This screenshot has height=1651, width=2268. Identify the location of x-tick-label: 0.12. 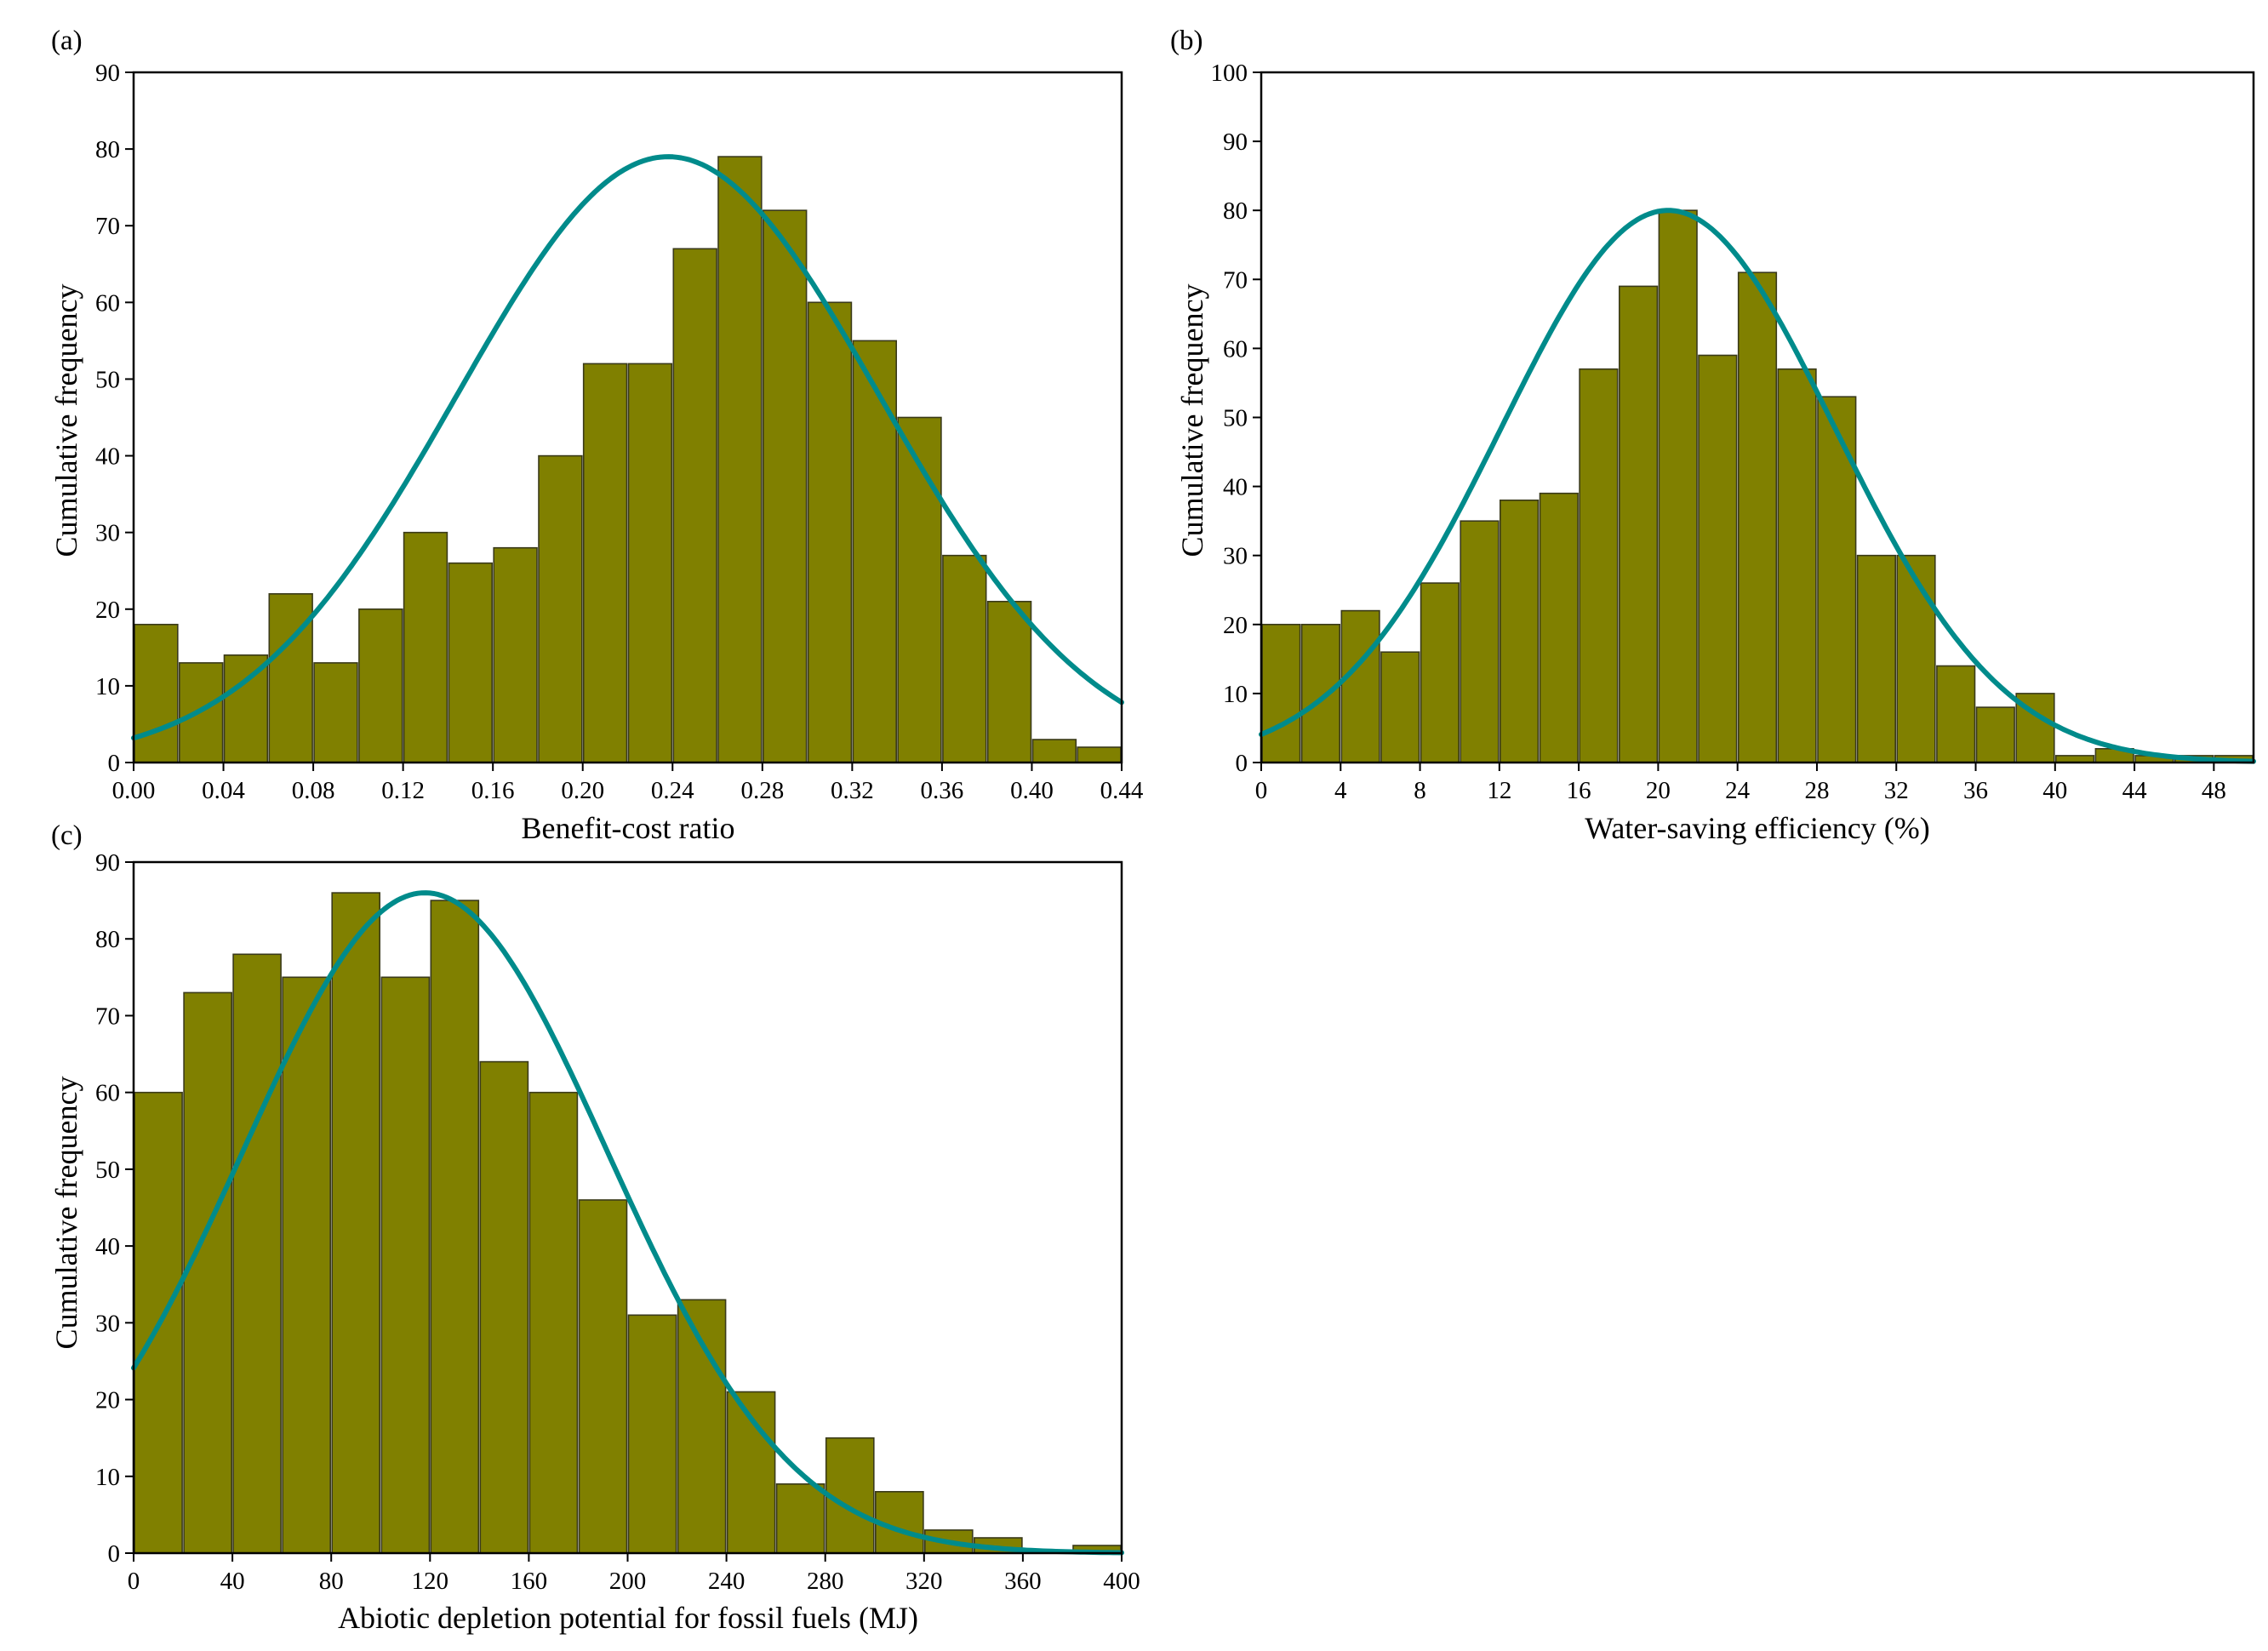
(403, 790).